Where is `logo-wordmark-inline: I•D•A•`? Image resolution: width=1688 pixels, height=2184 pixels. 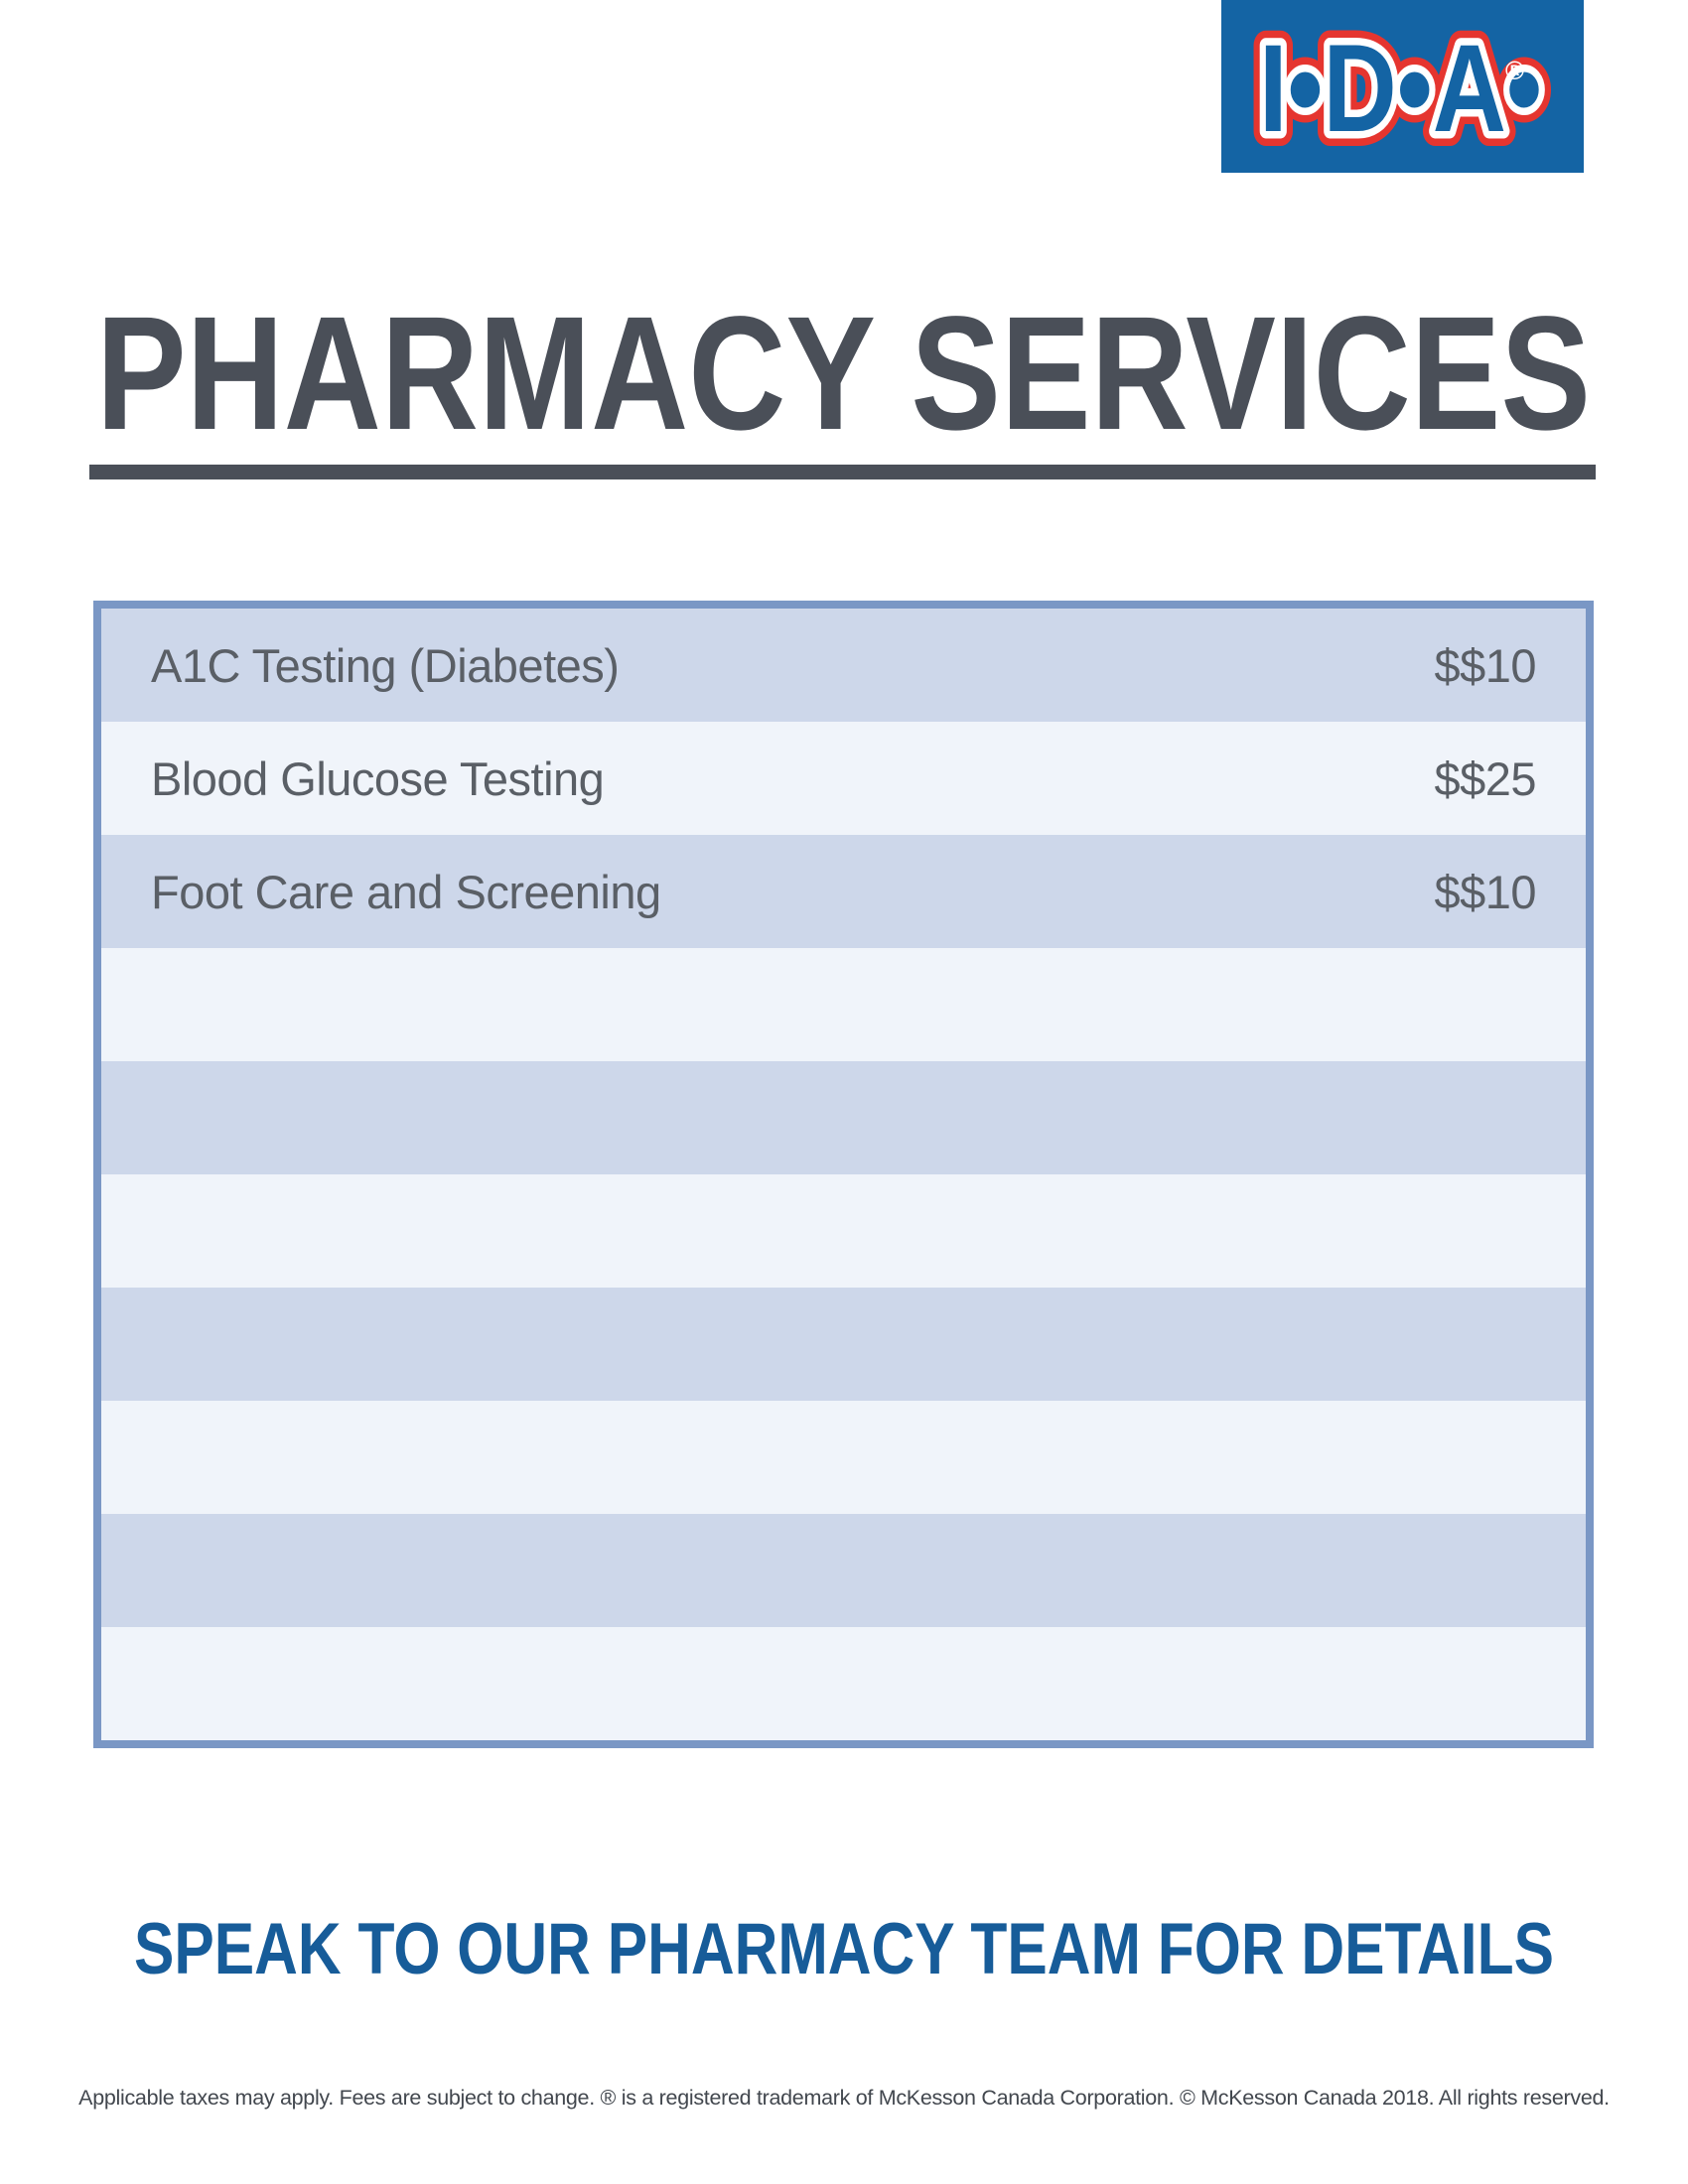 logo-wordmark-inline: I•D•A• is located at coordinates (1400, 89).